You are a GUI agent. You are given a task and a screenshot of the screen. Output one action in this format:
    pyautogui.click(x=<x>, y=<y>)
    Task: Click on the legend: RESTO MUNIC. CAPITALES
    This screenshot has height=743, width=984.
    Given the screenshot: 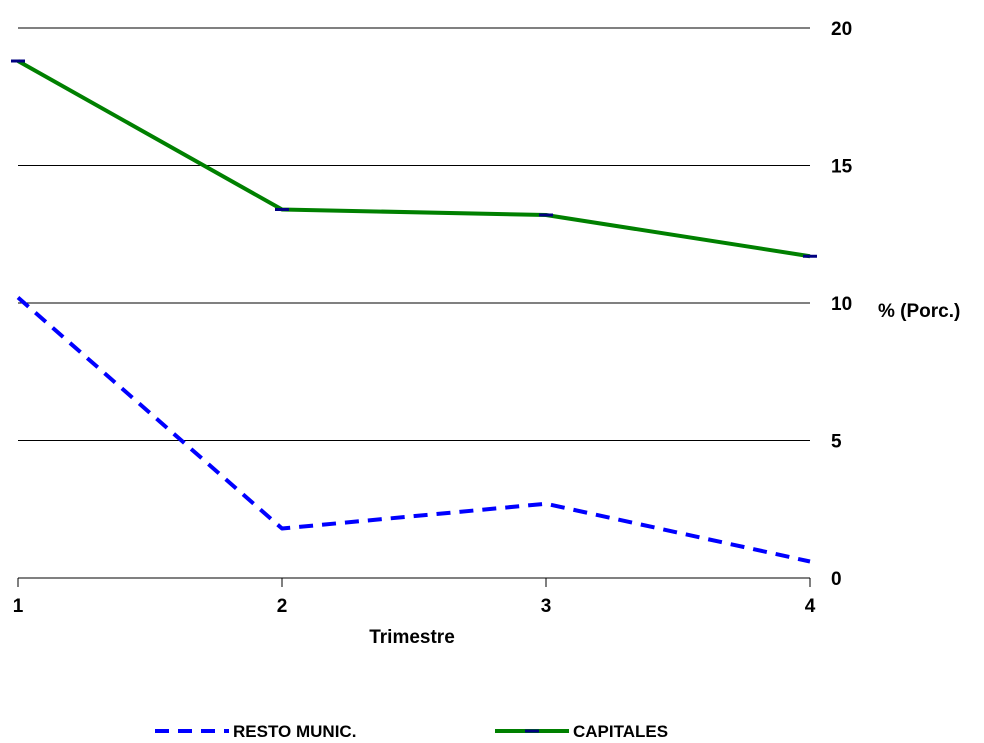 What is the action you would take?
    pyautogui.click(x=411, y=731)
    